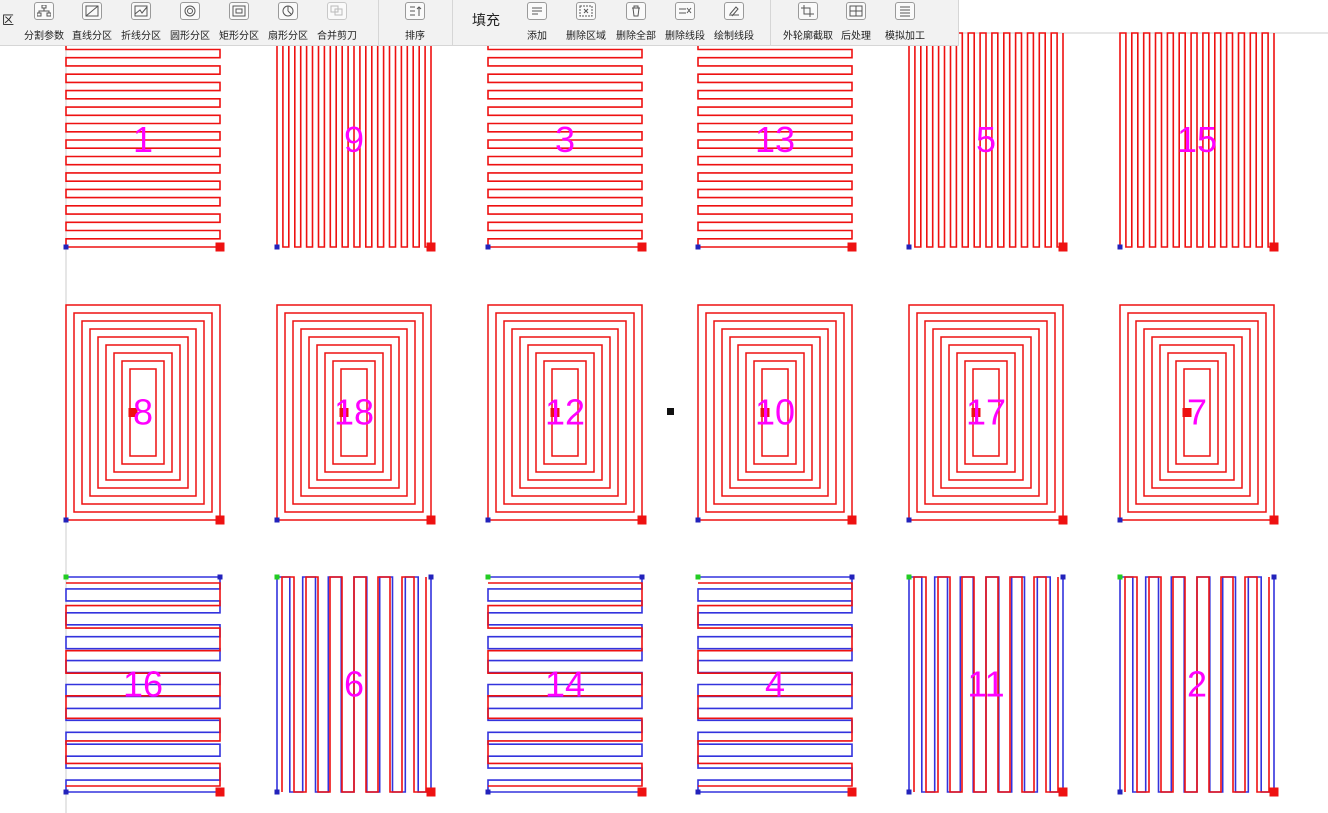 Image resolution: width=1328 pixels, height=813 pixels. What do you see at coordinates (1198, 685) in the screenshot?
I see `region-2: 2` at bounding box center [1198, 685].